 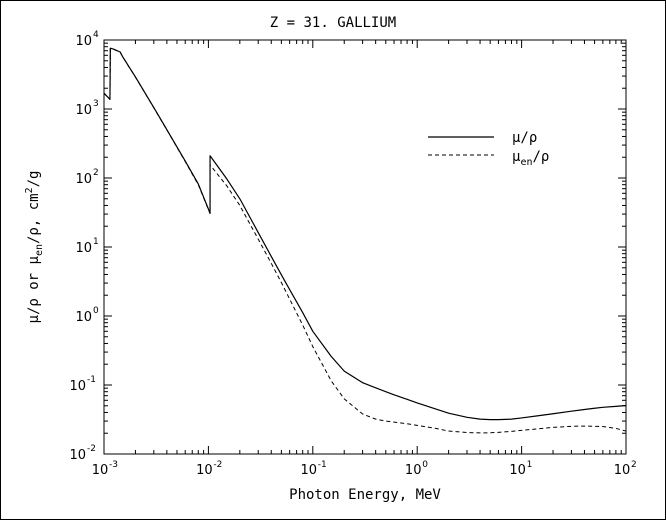 I want to click on x-tick-label: 10 1, so click(x=520, y=469).